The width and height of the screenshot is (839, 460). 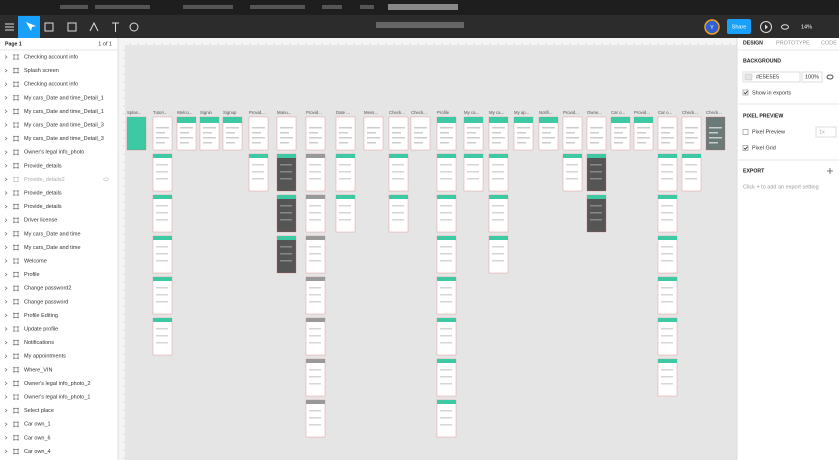 I want to click on share-button, so click(x=739, y=26).